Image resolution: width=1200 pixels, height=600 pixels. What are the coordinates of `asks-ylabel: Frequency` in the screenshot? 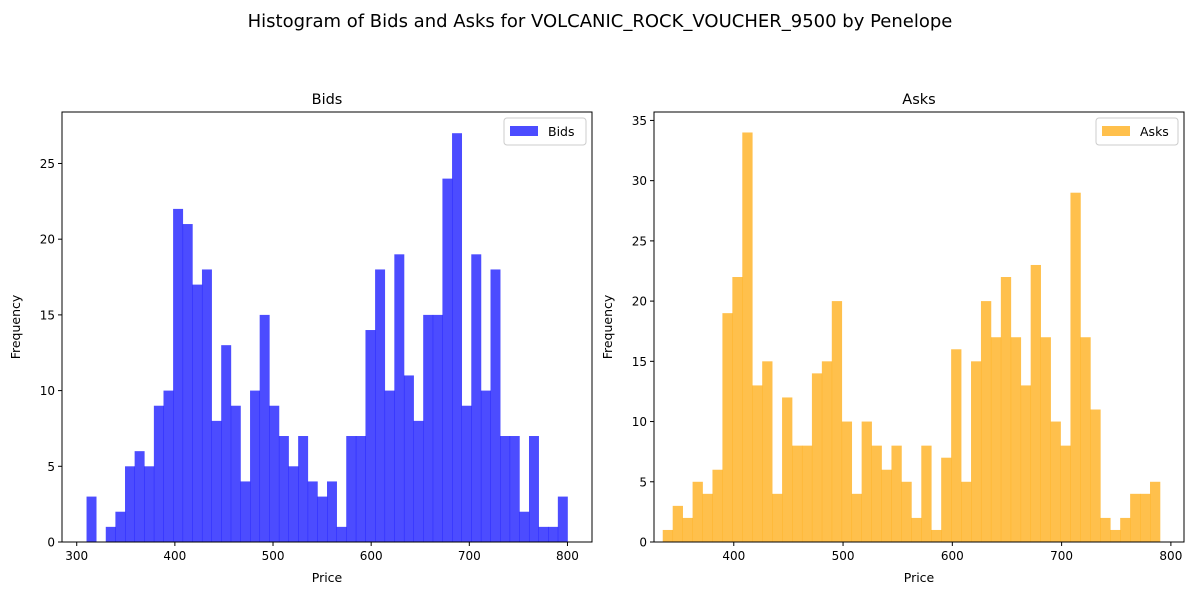 It's located at (607, 326).